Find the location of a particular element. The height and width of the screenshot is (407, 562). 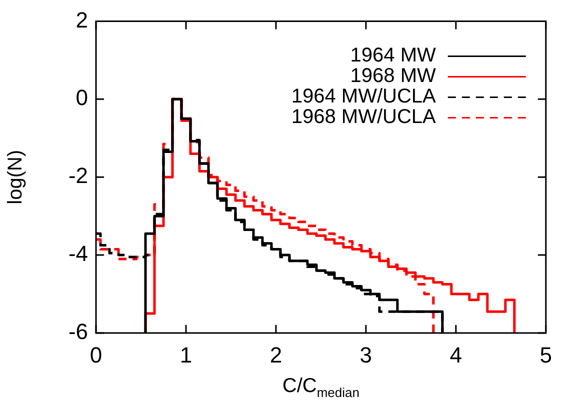

y-tick-label: 0 is located at coordinates (82, 97).